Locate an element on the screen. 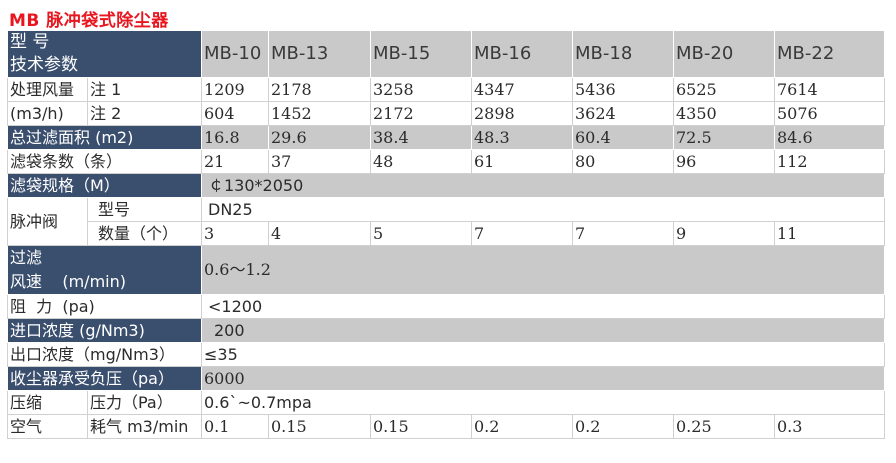  table-cell: 38.4 is located at coordinates (421, 137).